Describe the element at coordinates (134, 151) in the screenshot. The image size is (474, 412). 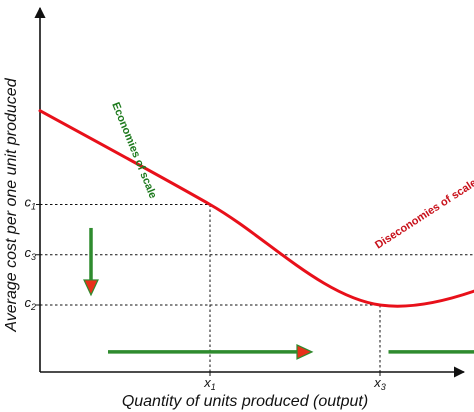
I see `annotation-economies: Economies of scale` at that location.